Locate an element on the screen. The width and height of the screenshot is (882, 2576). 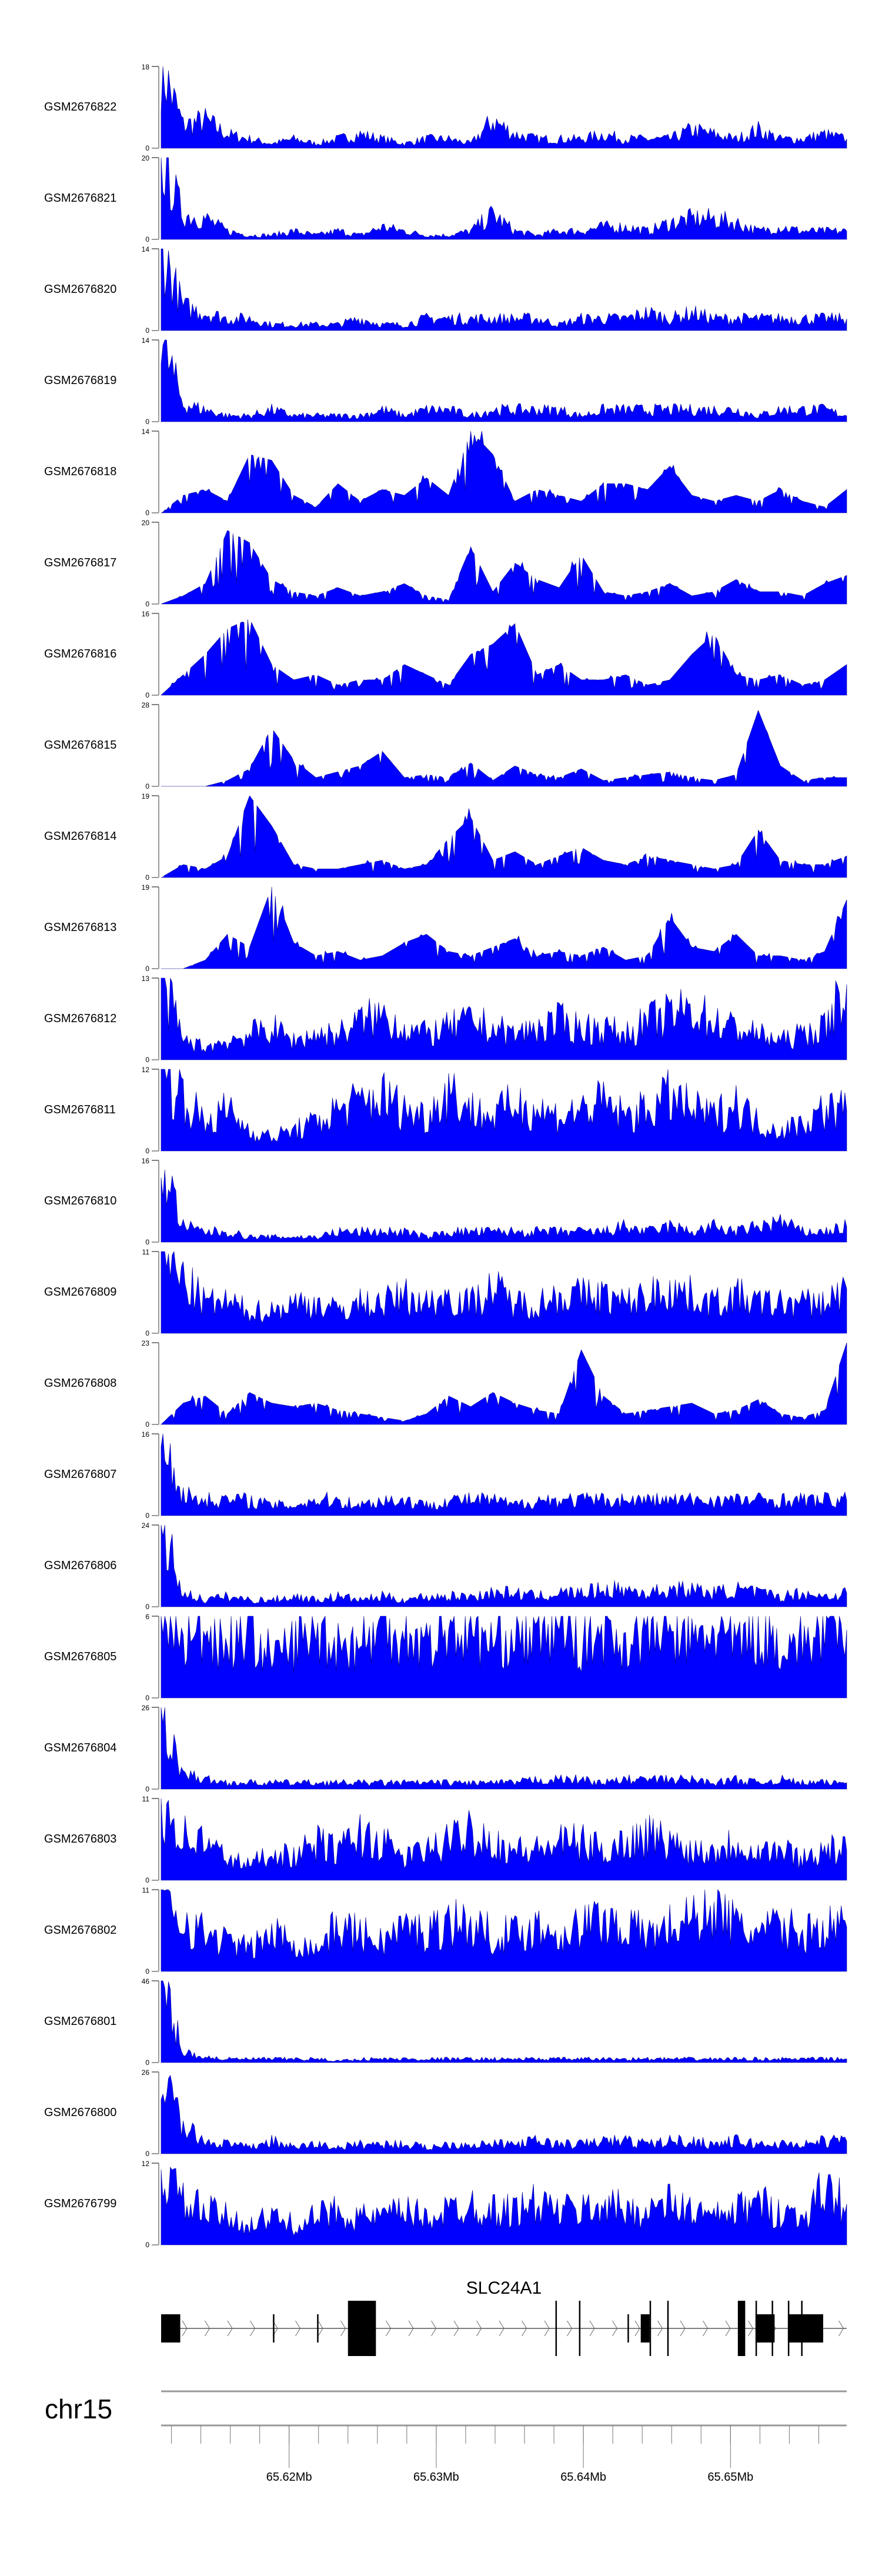
track-label: GSM2676814 is located at coordinates (80, 836).